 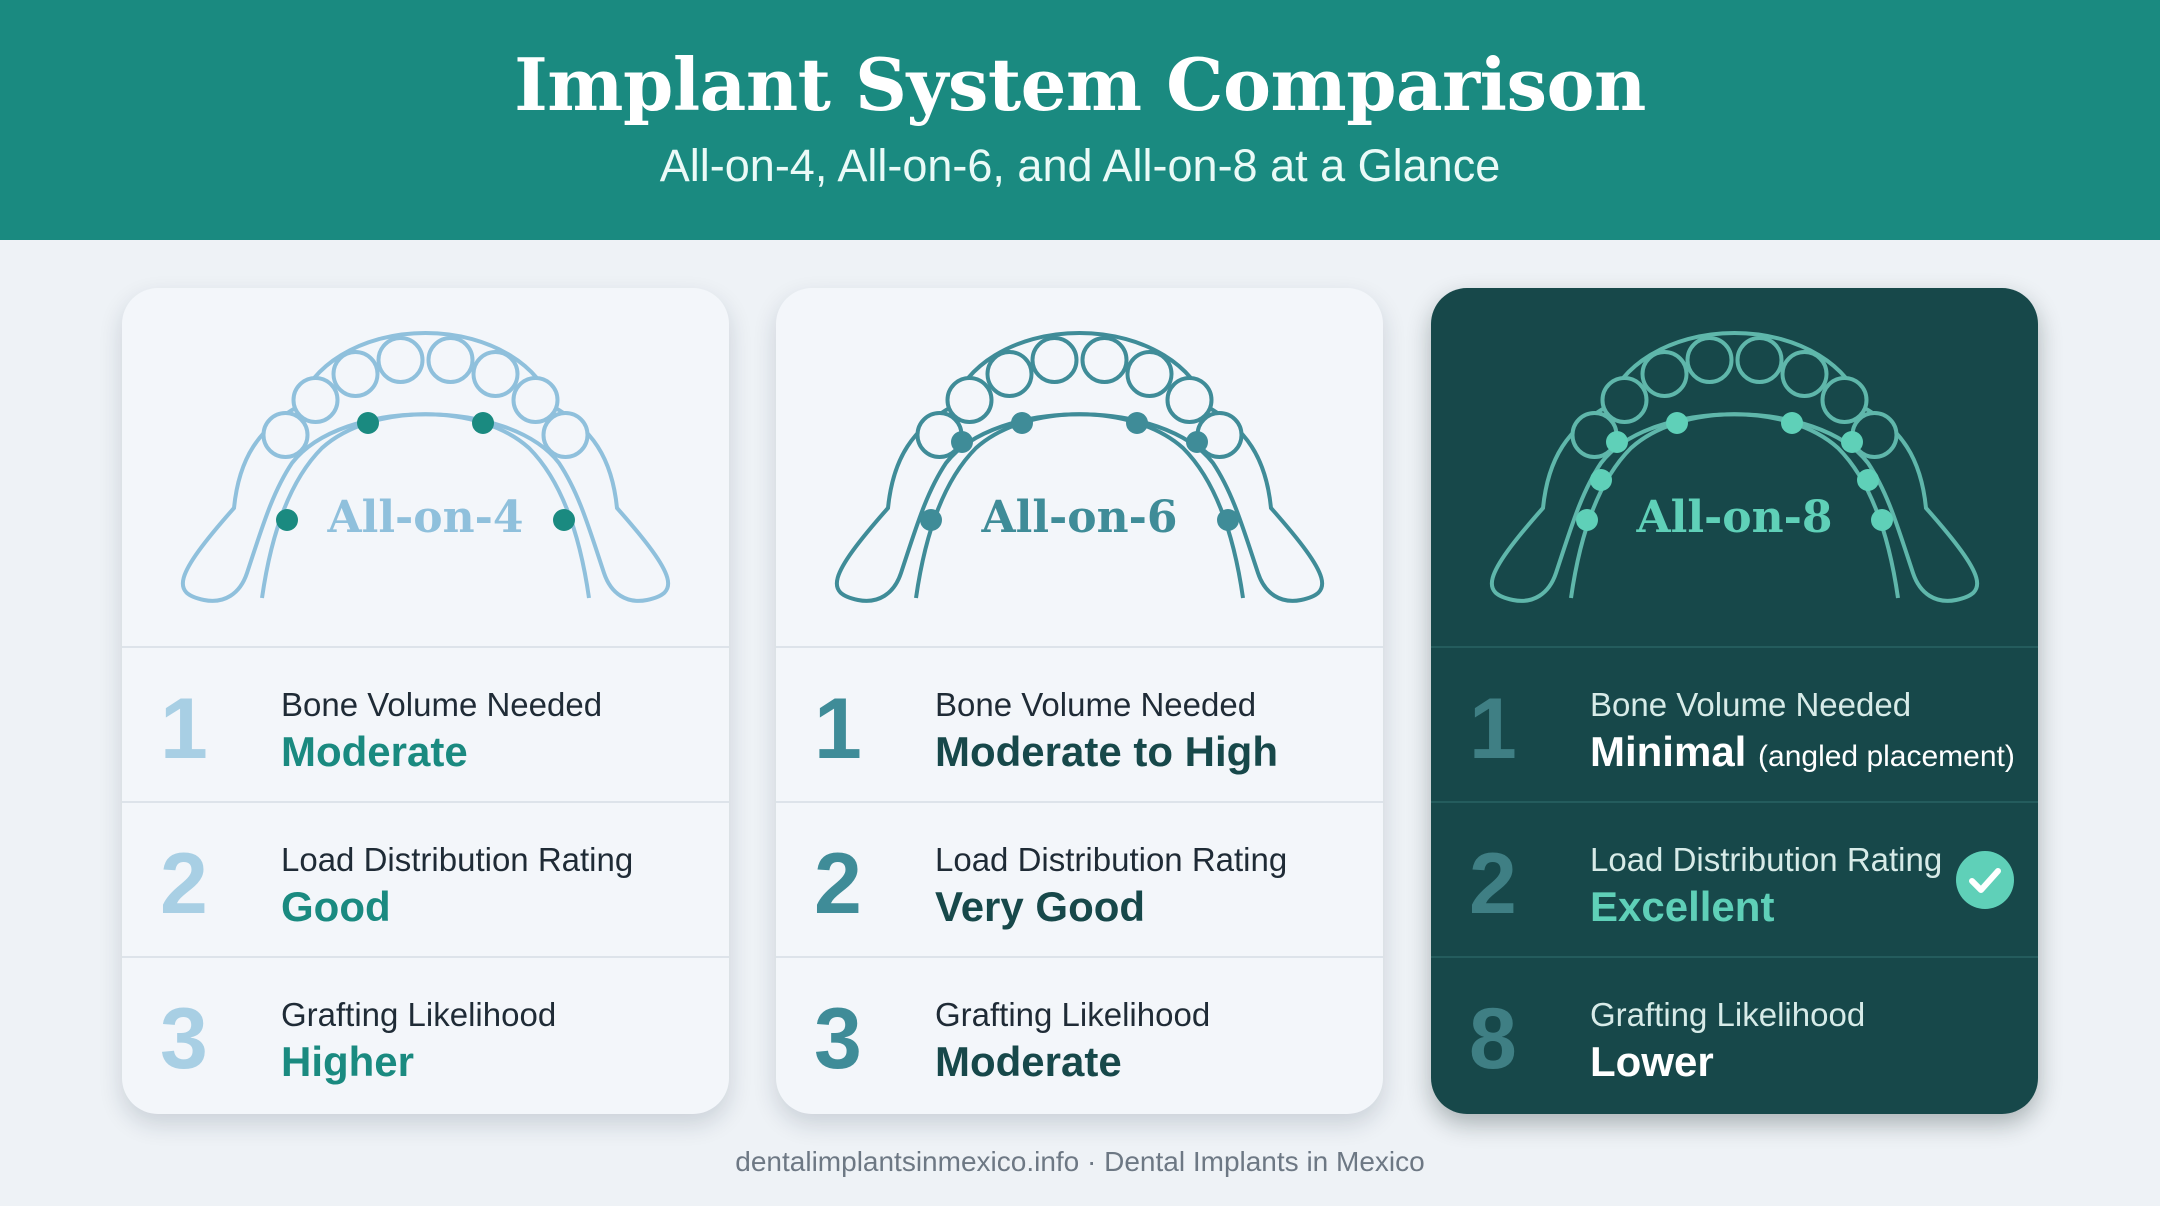 I want to click on row-grafting: 3 Grafting Likelihood Higher, so click(x=425, y=1033).